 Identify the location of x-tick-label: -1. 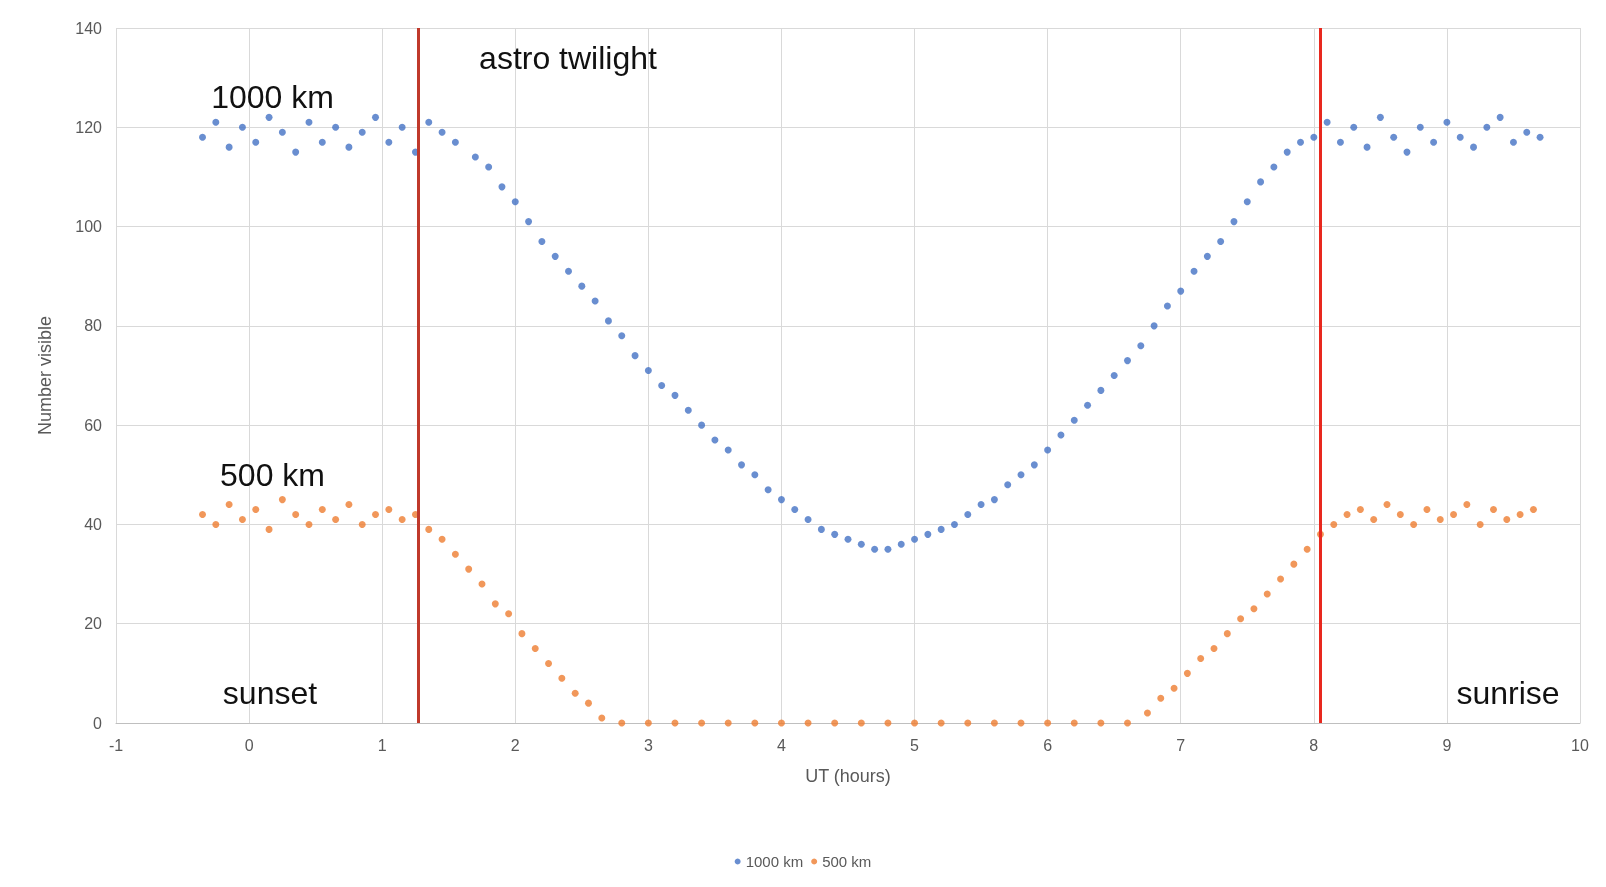
(116, 745).